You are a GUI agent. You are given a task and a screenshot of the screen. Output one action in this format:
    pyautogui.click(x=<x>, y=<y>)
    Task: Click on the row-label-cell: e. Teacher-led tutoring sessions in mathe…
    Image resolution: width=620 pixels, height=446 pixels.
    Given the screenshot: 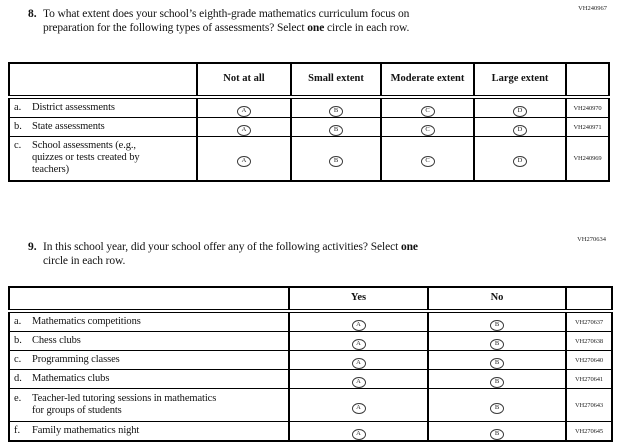 What is the action you would take?
    pyautogui.click(x=149, y=405)
    